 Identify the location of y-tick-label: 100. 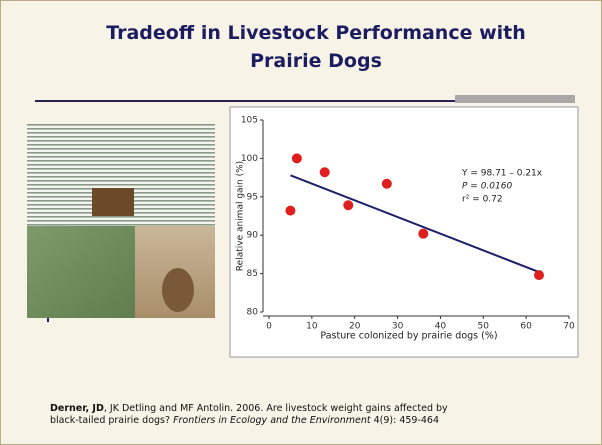
(249, 159).